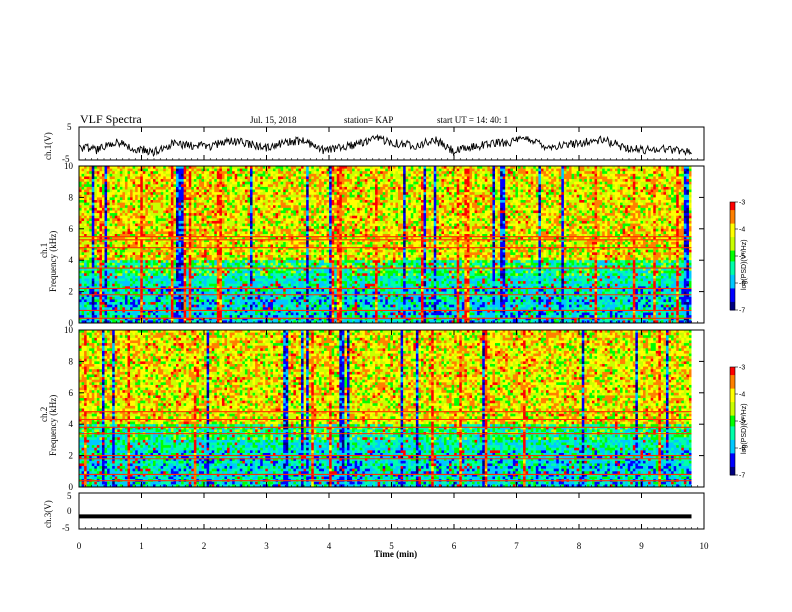  I want to click on ch1-ytick-label: 8, so click(71, 197).